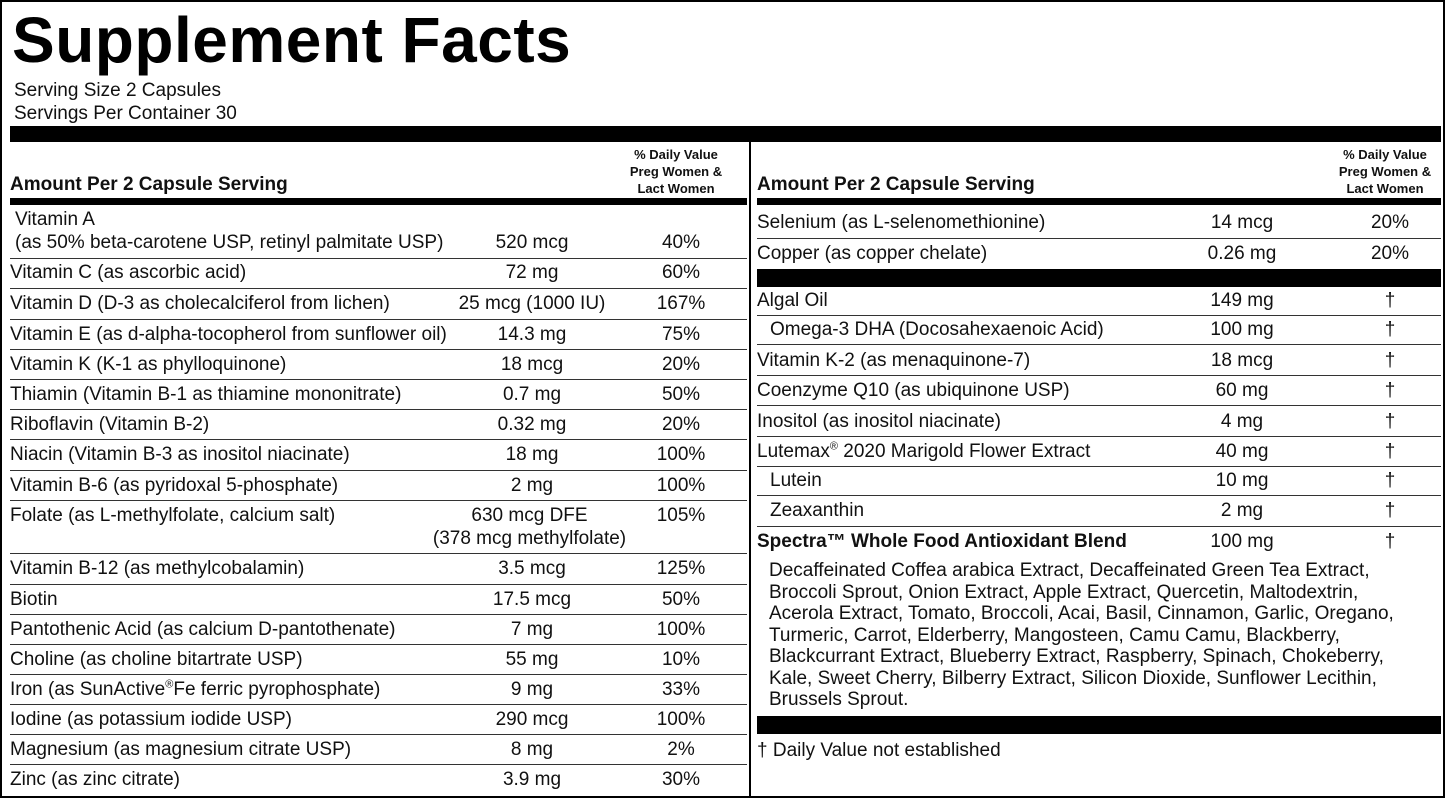 The image size is (1445, 798). What do you see at coordinates (529, 515) in the screenshot?
I see `nutrient-amount: 630 mcg DFE` at bounding box center [529, 515].